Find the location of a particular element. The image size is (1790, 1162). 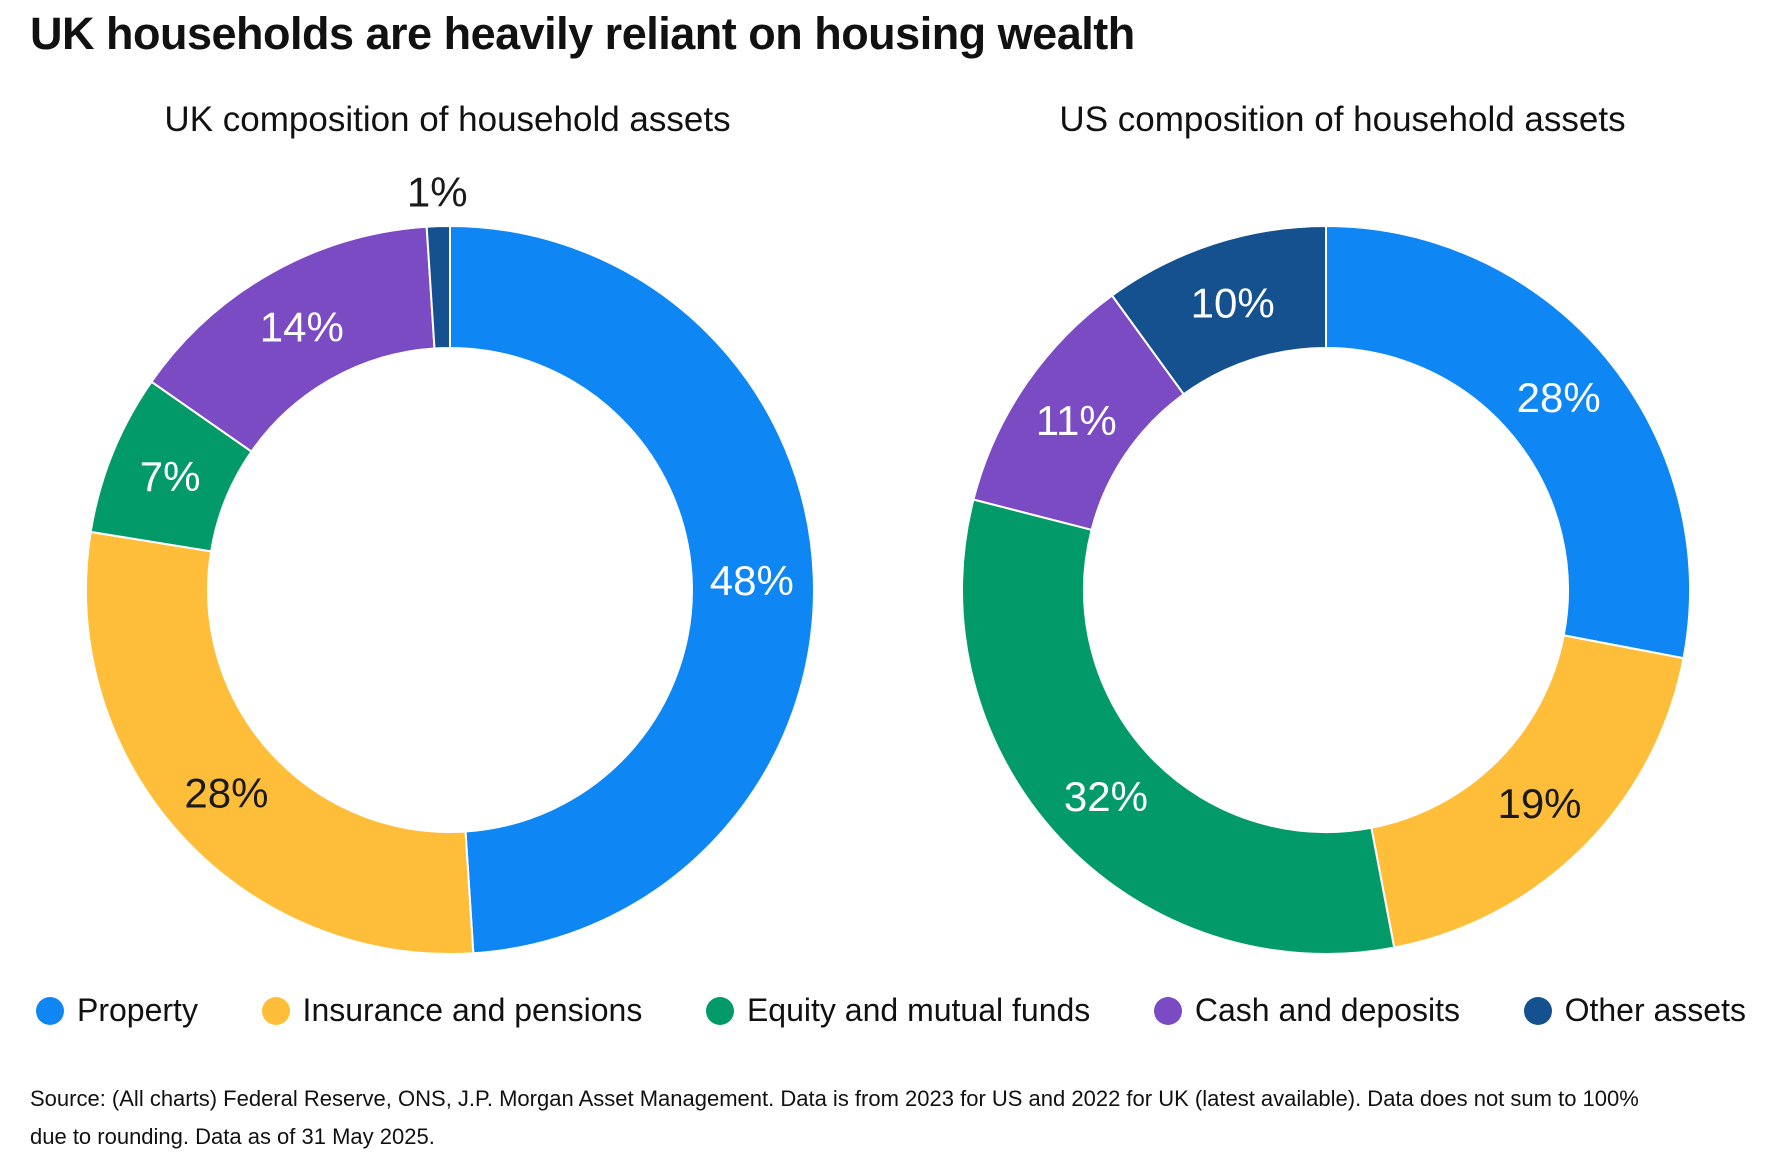

legend-label: Other assets is located at coordinates (1655, 1010).